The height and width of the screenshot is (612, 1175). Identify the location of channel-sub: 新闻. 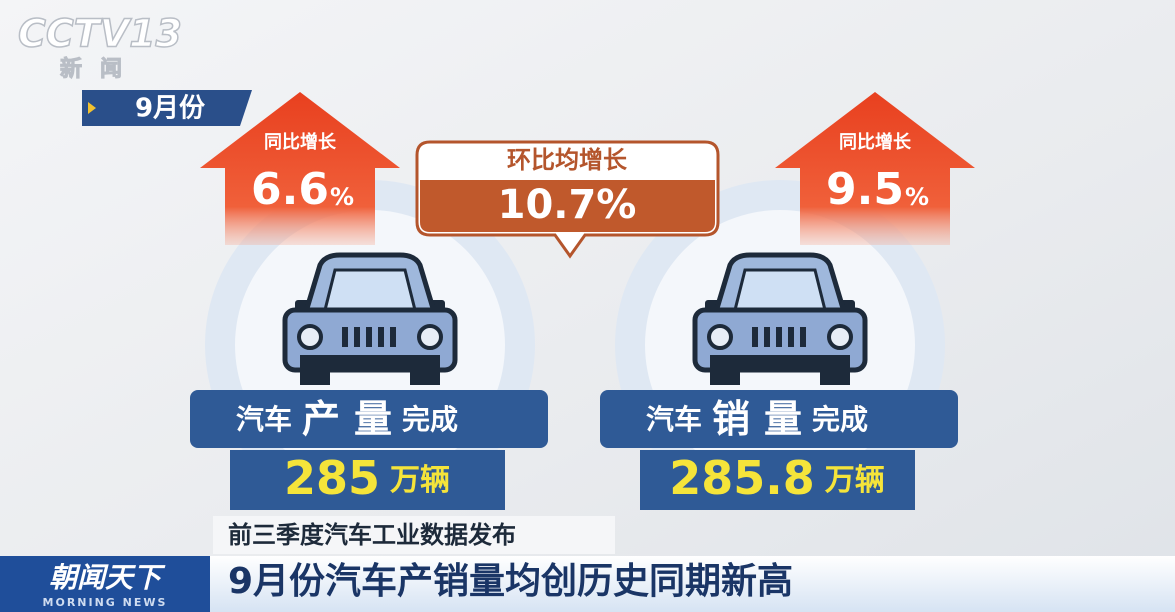
(100, 69).